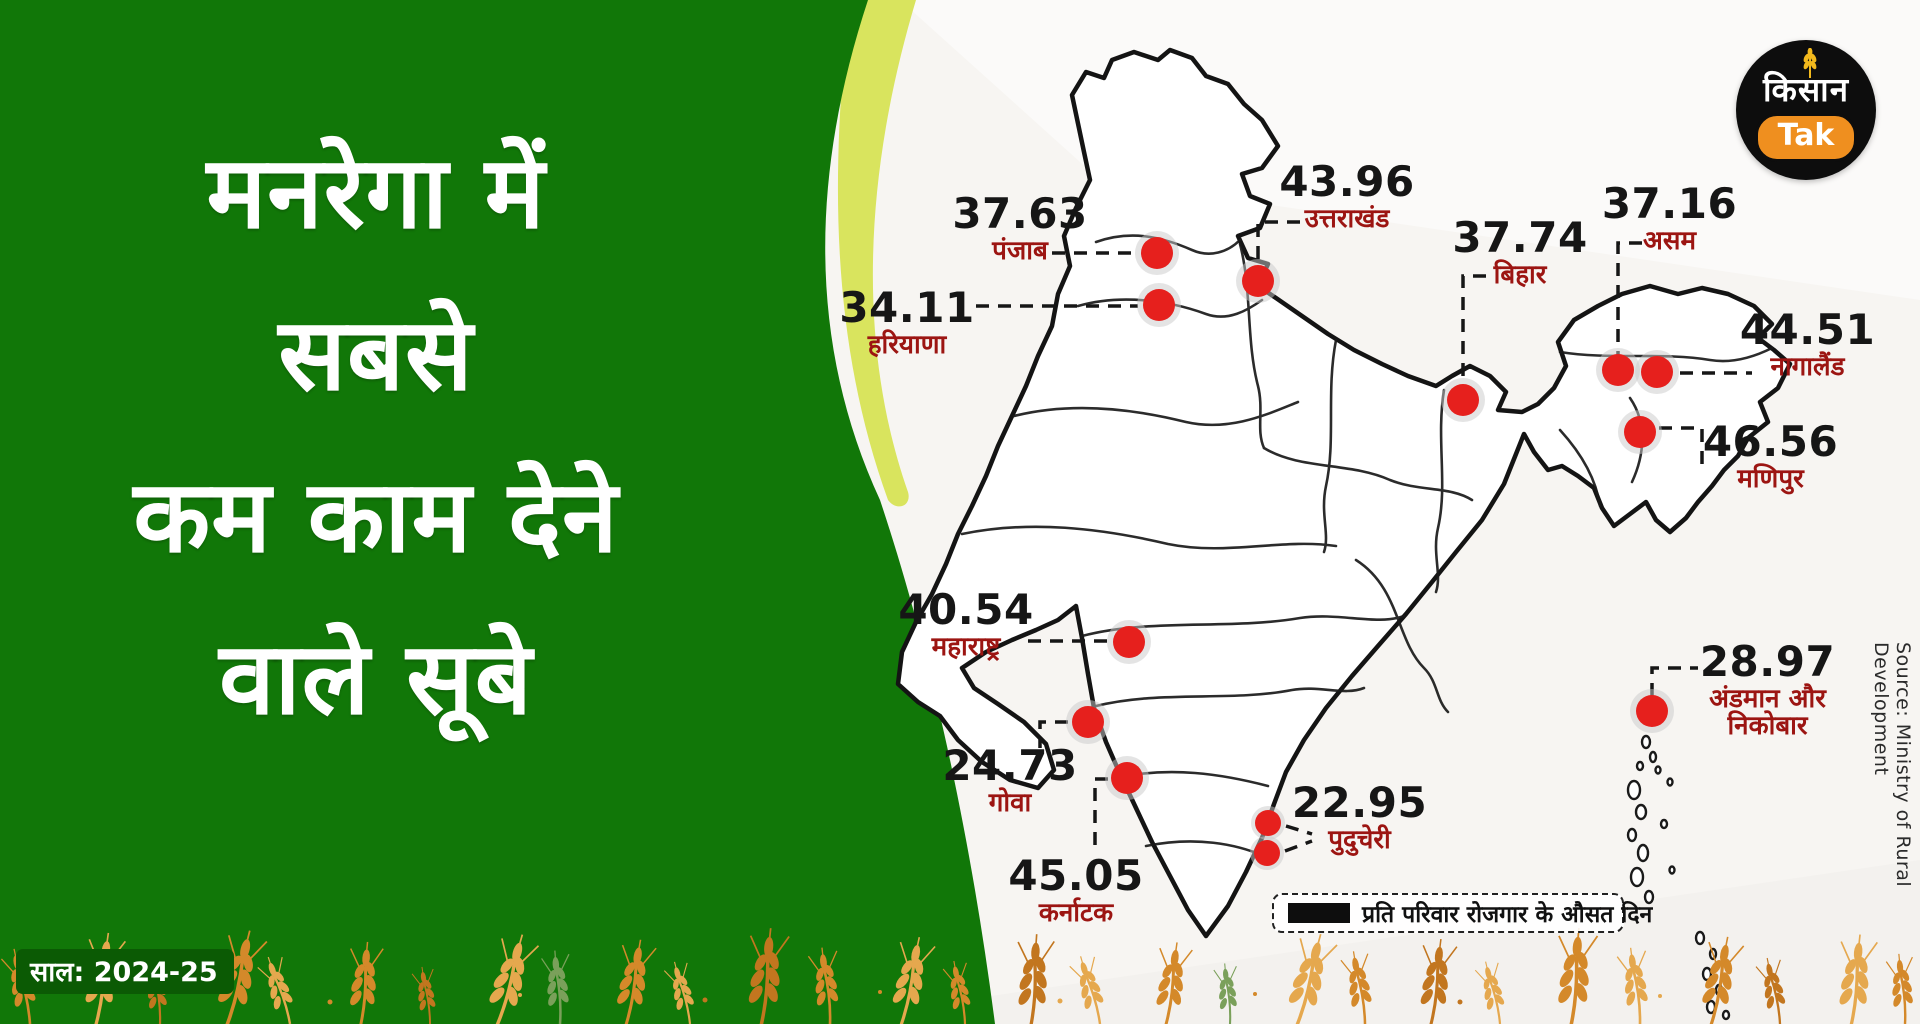  What do you see at coordinates (1767, 713) in the screenshot?
I see `state-name: अंडमान और निकोबार` at bounding box center [1767, 713].